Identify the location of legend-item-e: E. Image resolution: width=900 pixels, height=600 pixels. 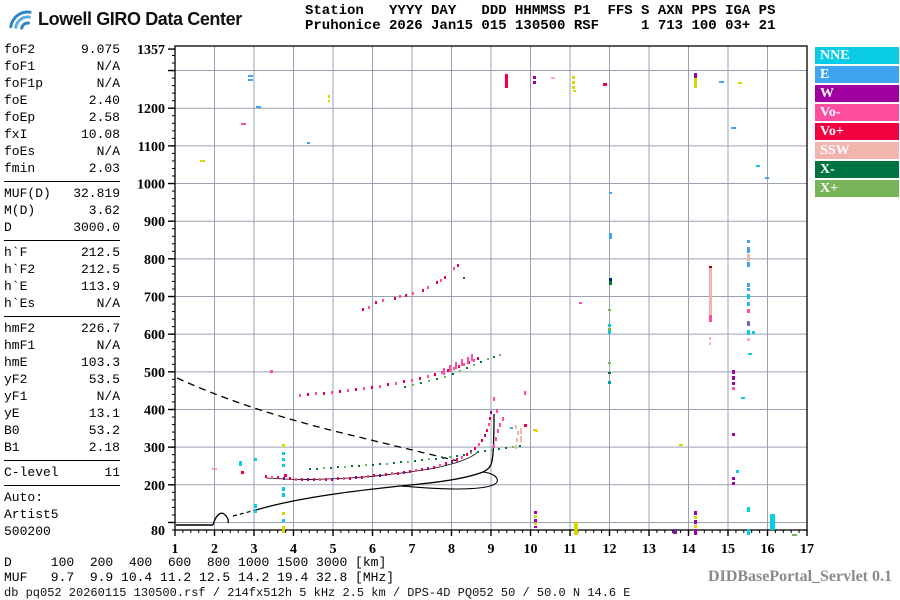
(857, 74).